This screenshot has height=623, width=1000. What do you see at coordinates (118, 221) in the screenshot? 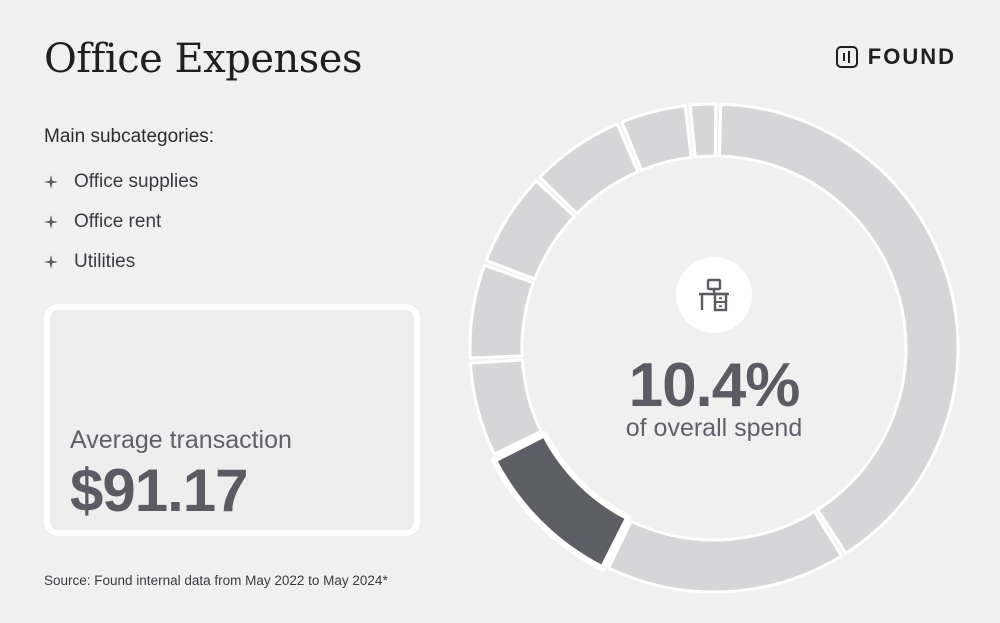
I see `subcategory-label: Office rent` at bounding box center [118, 221].